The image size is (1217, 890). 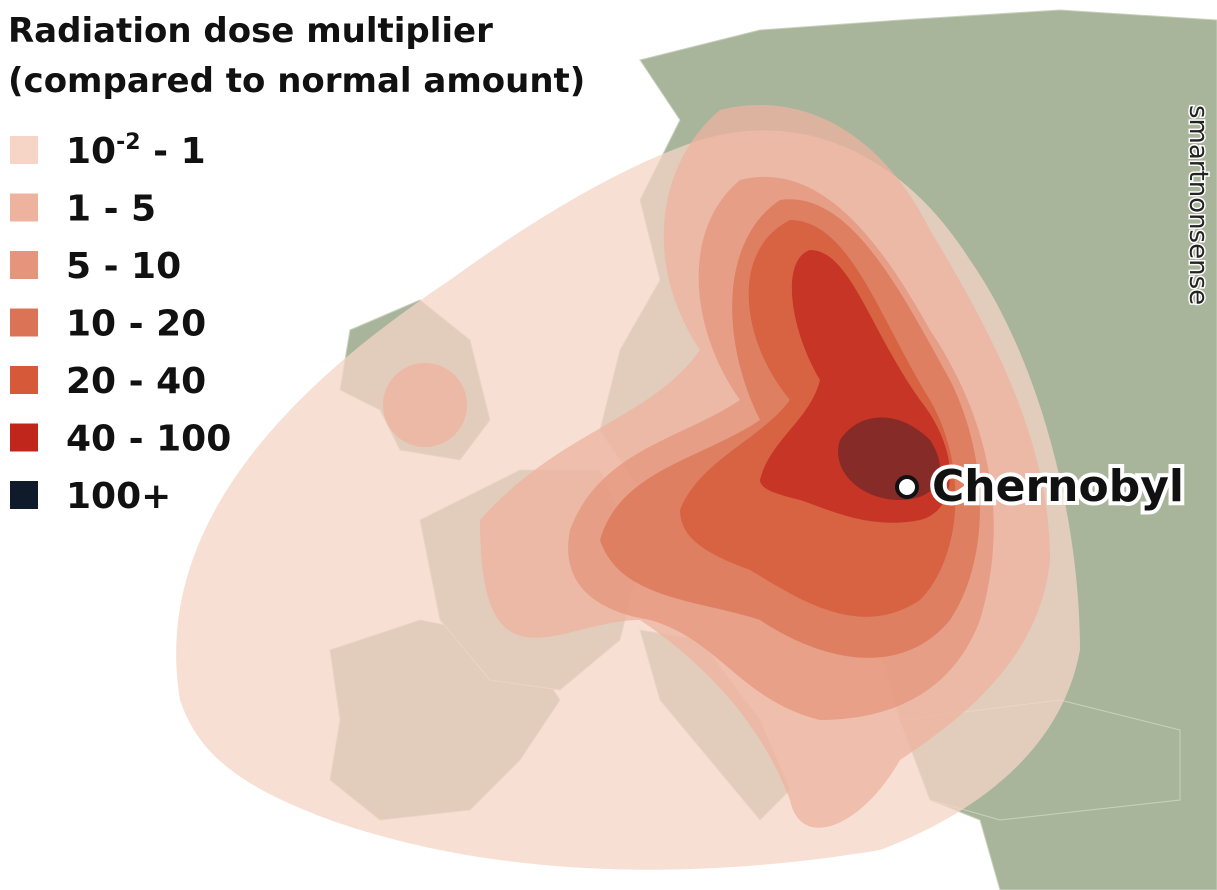 I want to click on legend-label-text: 5 - 10, so click(x=123, y=266).